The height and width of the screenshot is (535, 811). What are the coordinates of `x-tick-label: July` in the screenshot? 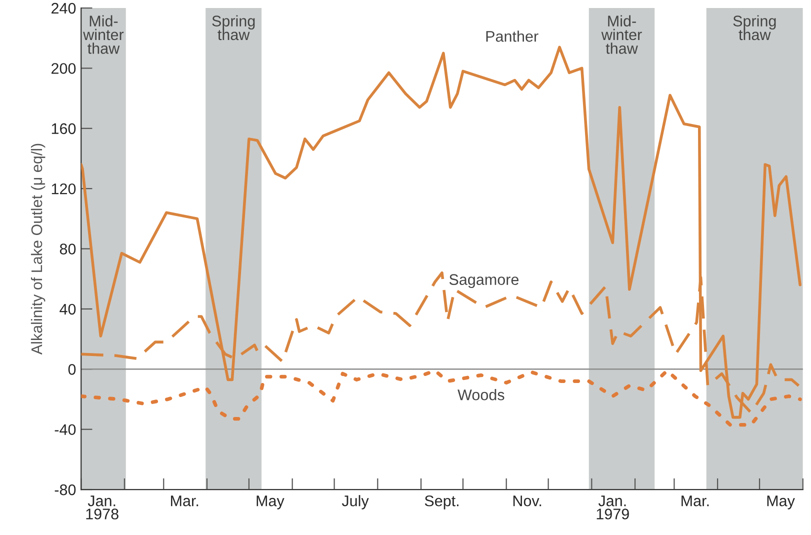 It's located at (355, 502).